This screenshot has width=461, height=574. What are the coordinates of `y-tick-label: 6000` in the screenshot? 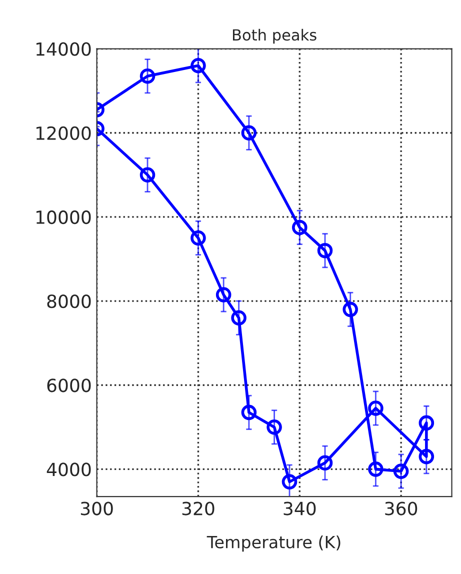 It's located at (69, 385).